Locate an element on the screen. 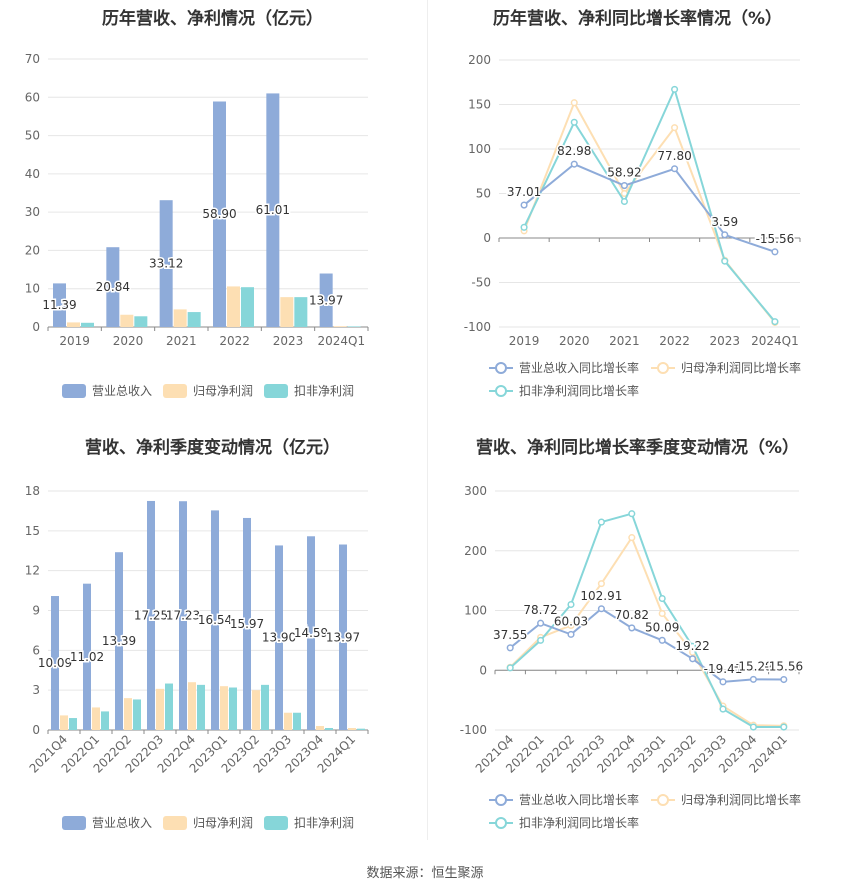 The image size is (850, 891). x-tick-label: 2022 is located at coordinates (234, 341).